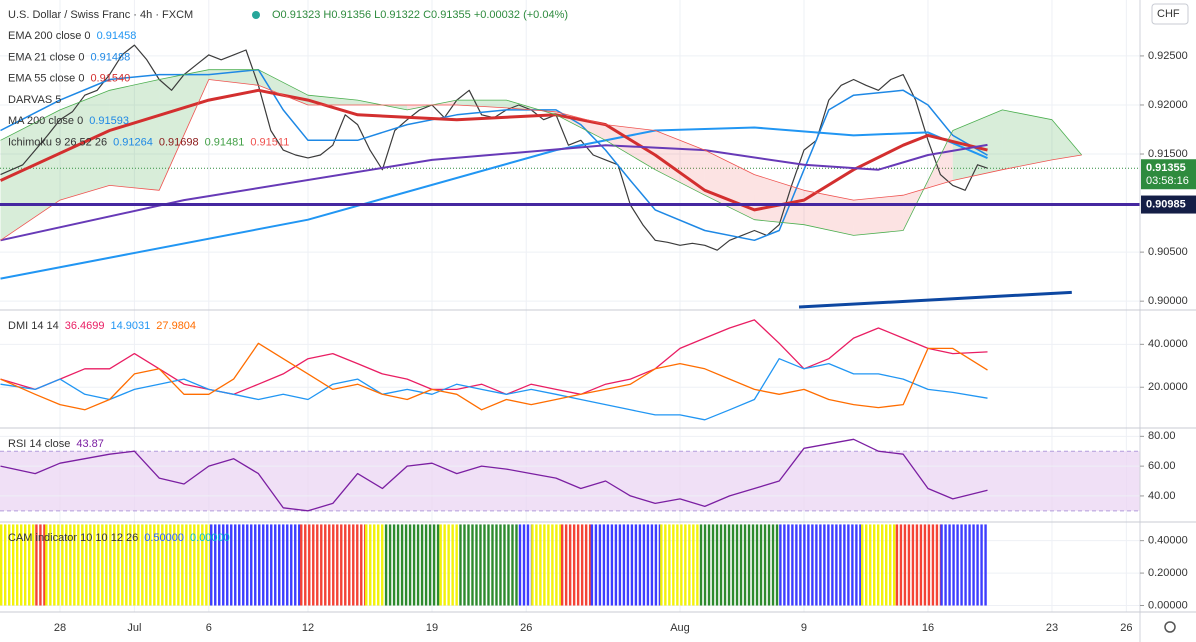 This screenshot has width=1196, height=642. What do you see at coordinates (1168, 321) in the screenshot?
I see `price-axis-bg` at bounding box center [1168, 321].